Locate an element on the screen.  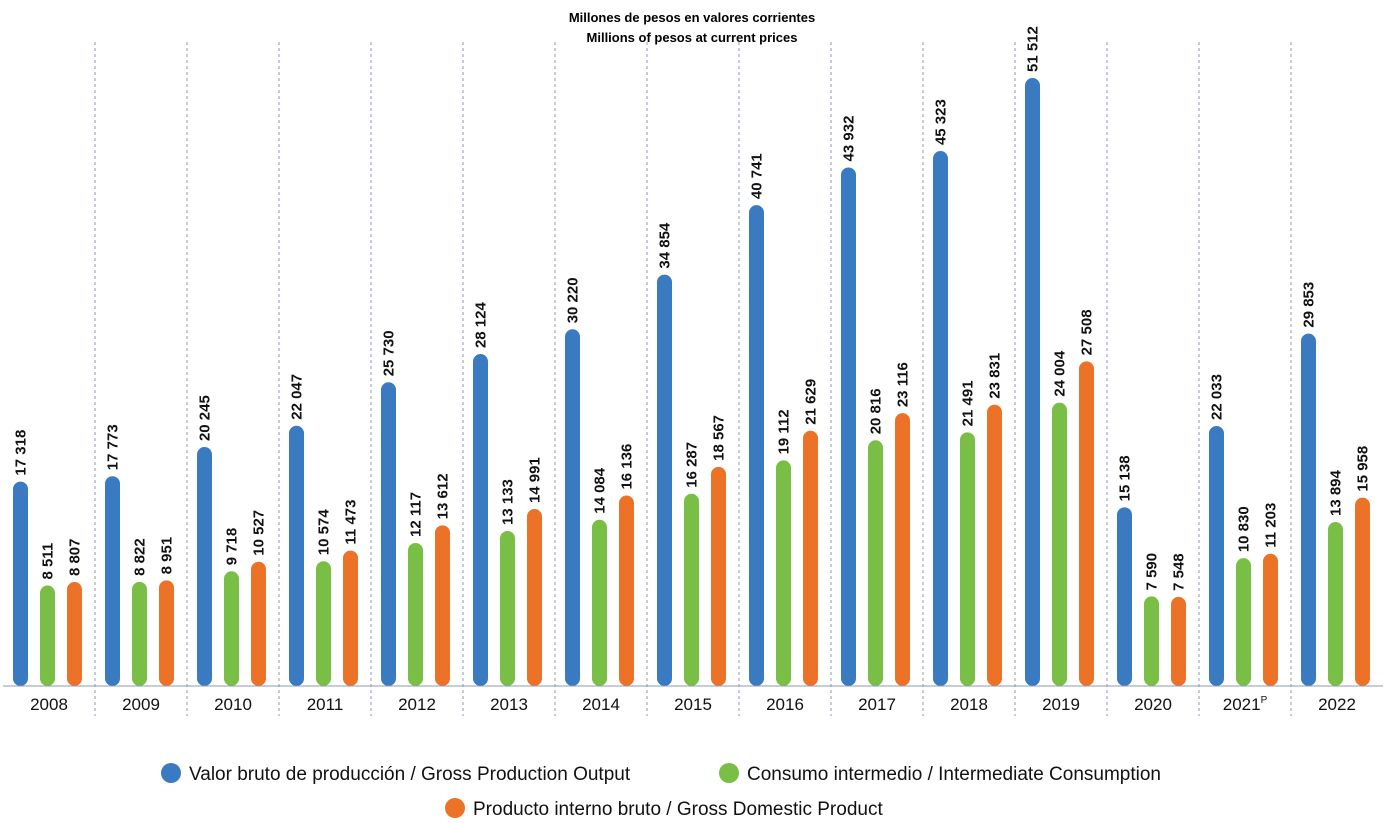
data-label: 15 958 is located at coordinates (1363, 469).